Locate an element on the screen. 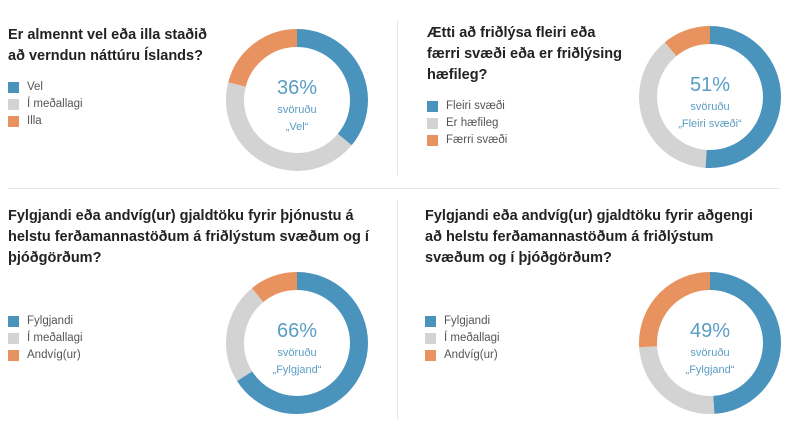 The height and width of the screenshot is (437, 800). legend: Fleiri svæði Er hæfileg Færri svæði is located at coordinates (529, 123).